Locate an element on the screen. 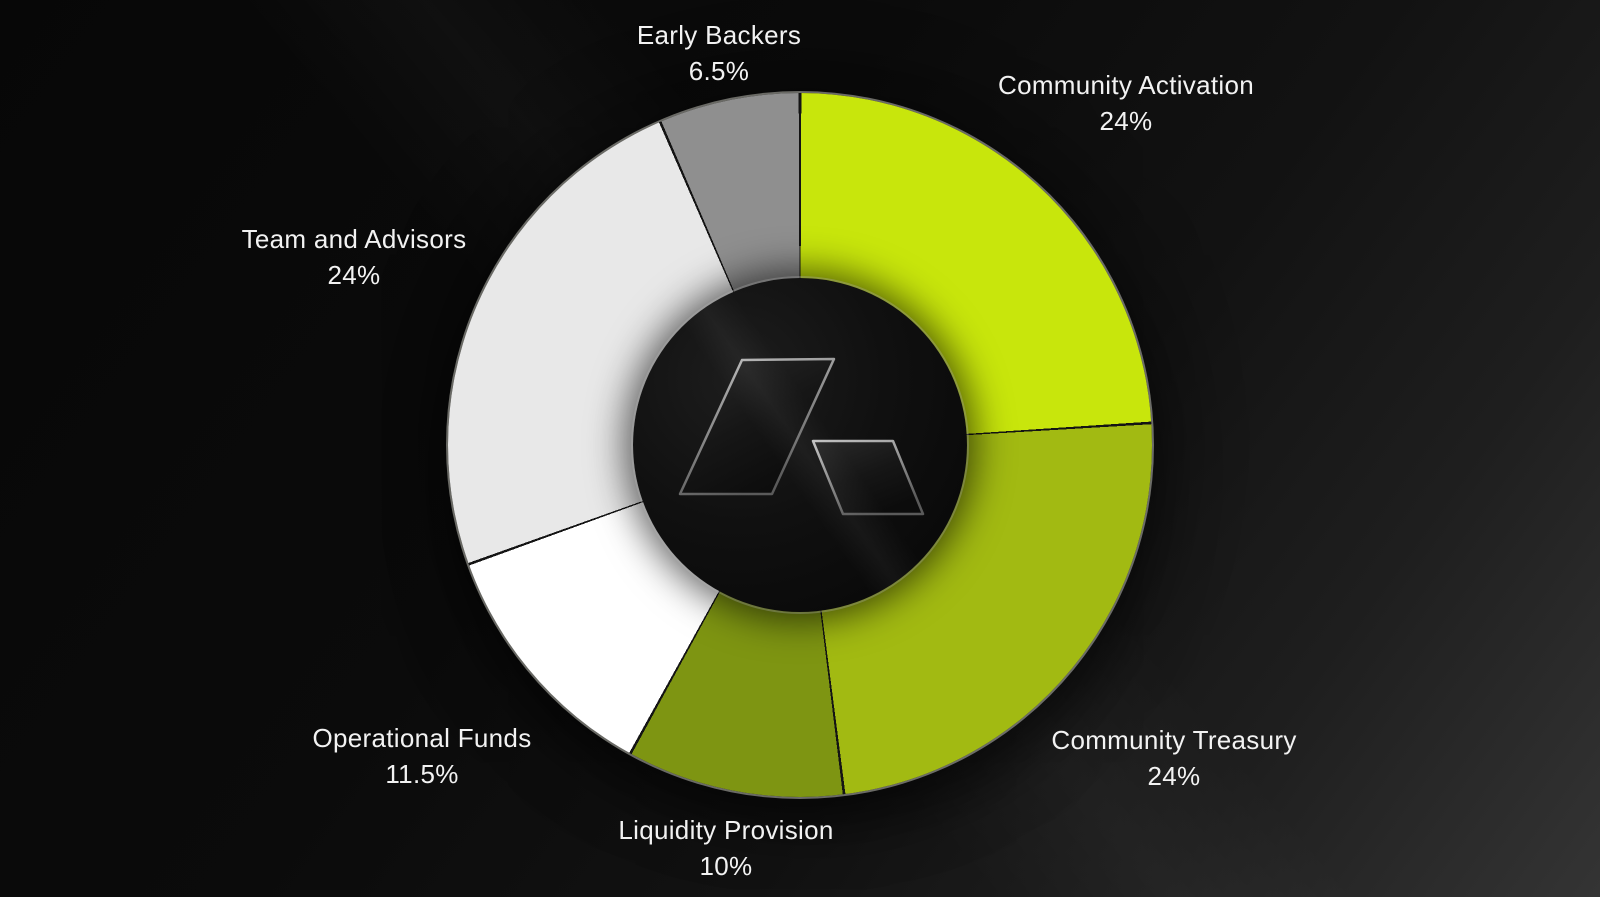 The image size is (1600, 897). slice-label-liquidity-provision: Liquidity Provision 10% is located at coordinates (725, 848).